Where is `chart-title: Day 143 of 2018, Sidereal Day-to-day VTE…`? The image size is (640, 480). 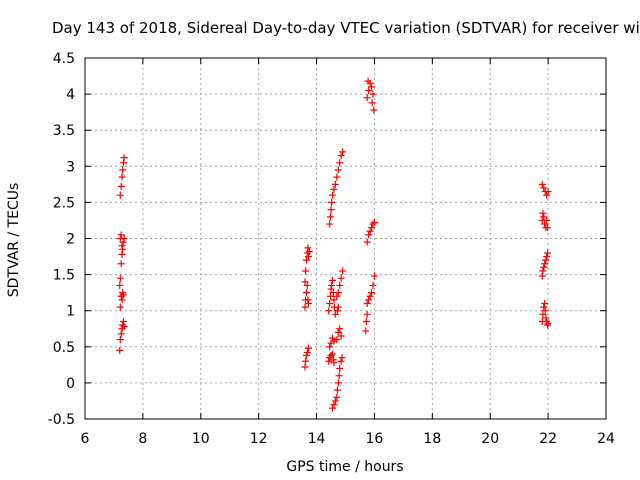 chart-title: Day 143 of 2018, Sidereal Day-to-day VTE… is located at coordinates (346, 28).